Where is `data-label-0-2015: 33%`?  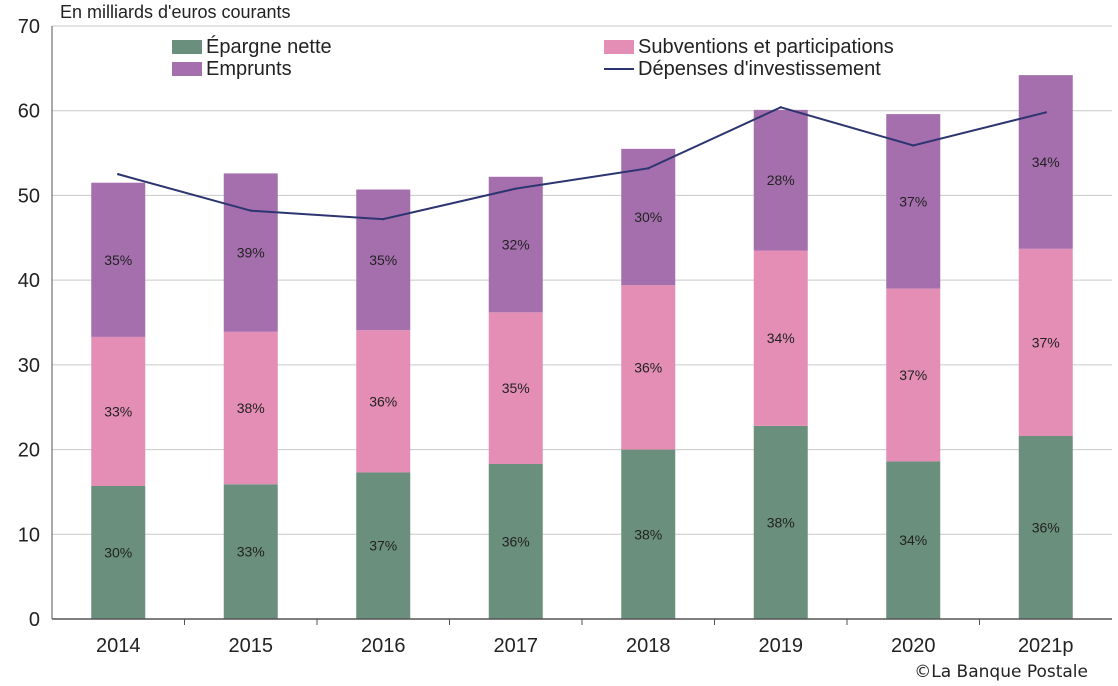 data-label-0-2015: 33% is located at coordinates (251, 552).